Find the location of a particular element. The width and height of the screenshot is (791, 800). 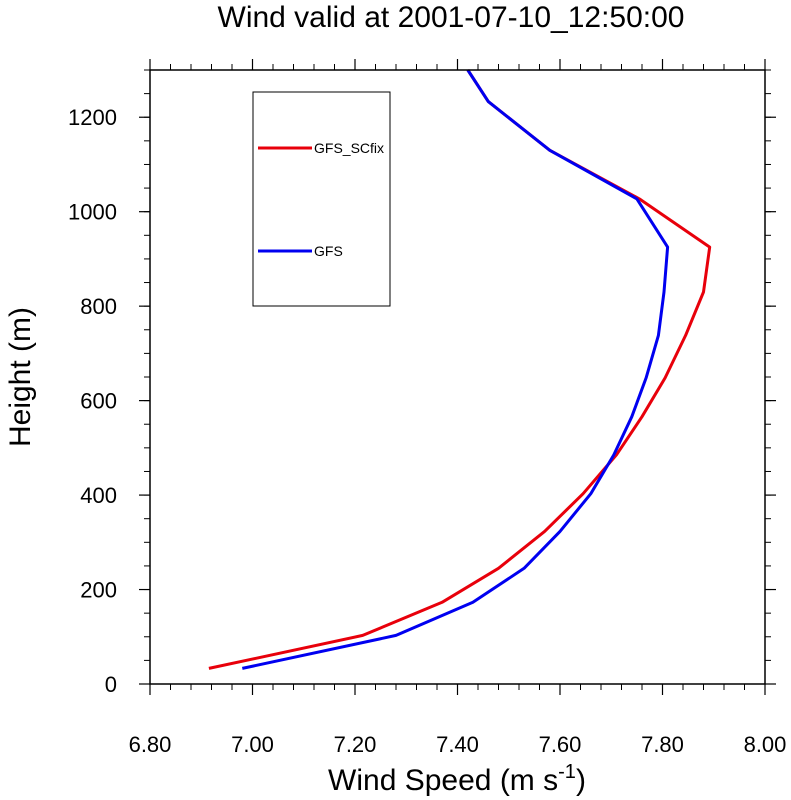

x-tick-label: 6.80 is located at coordinates (150, 744).